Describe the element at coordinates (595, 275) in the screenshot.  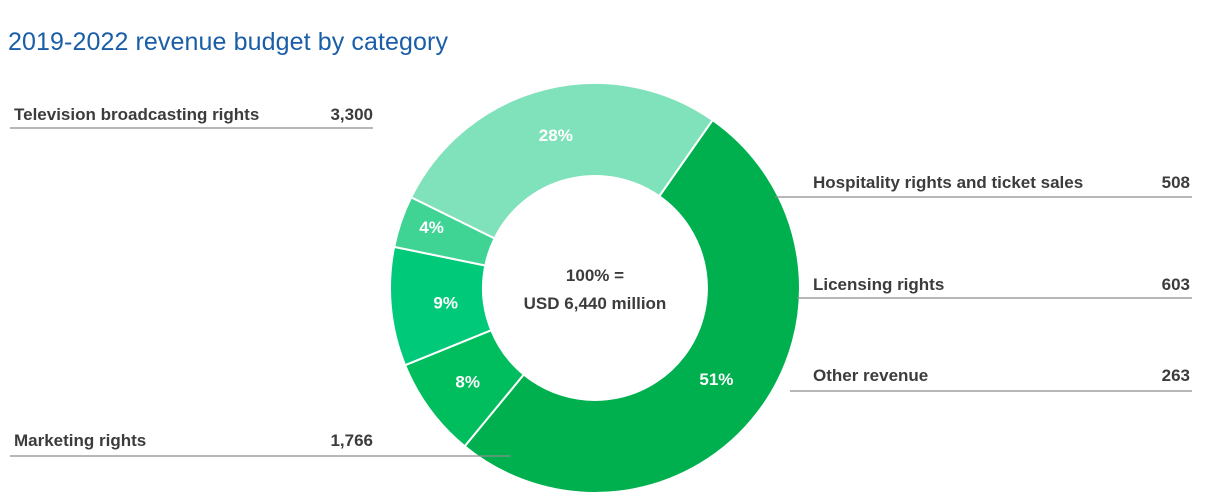
I see `center-label-line1: 100% =` at that location.